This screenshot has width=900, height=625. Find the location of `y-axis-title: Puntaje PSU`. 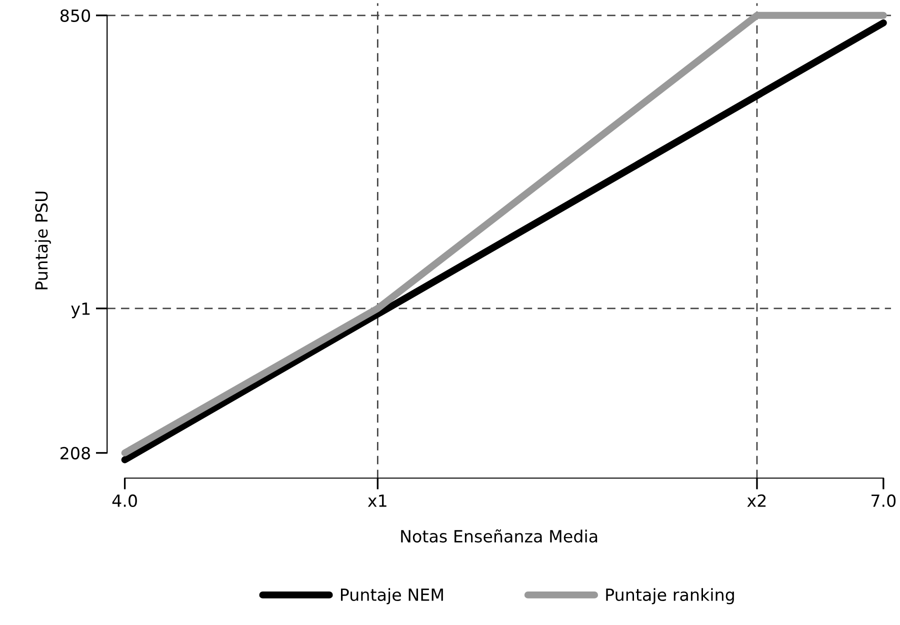

y-axis-title: Puntaje PSU is located at coordinates (42, 241).